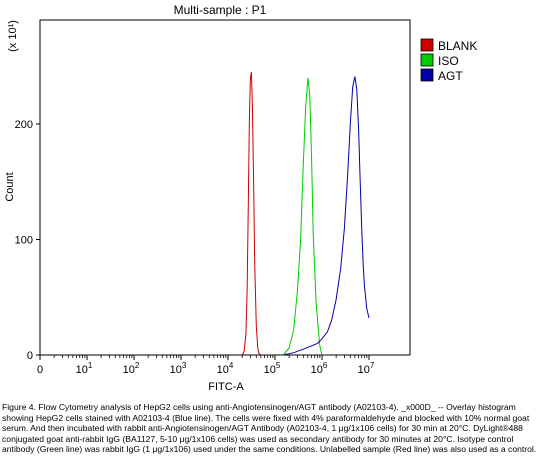  I want to click on y-axis-label: Count, so click(10, 186).